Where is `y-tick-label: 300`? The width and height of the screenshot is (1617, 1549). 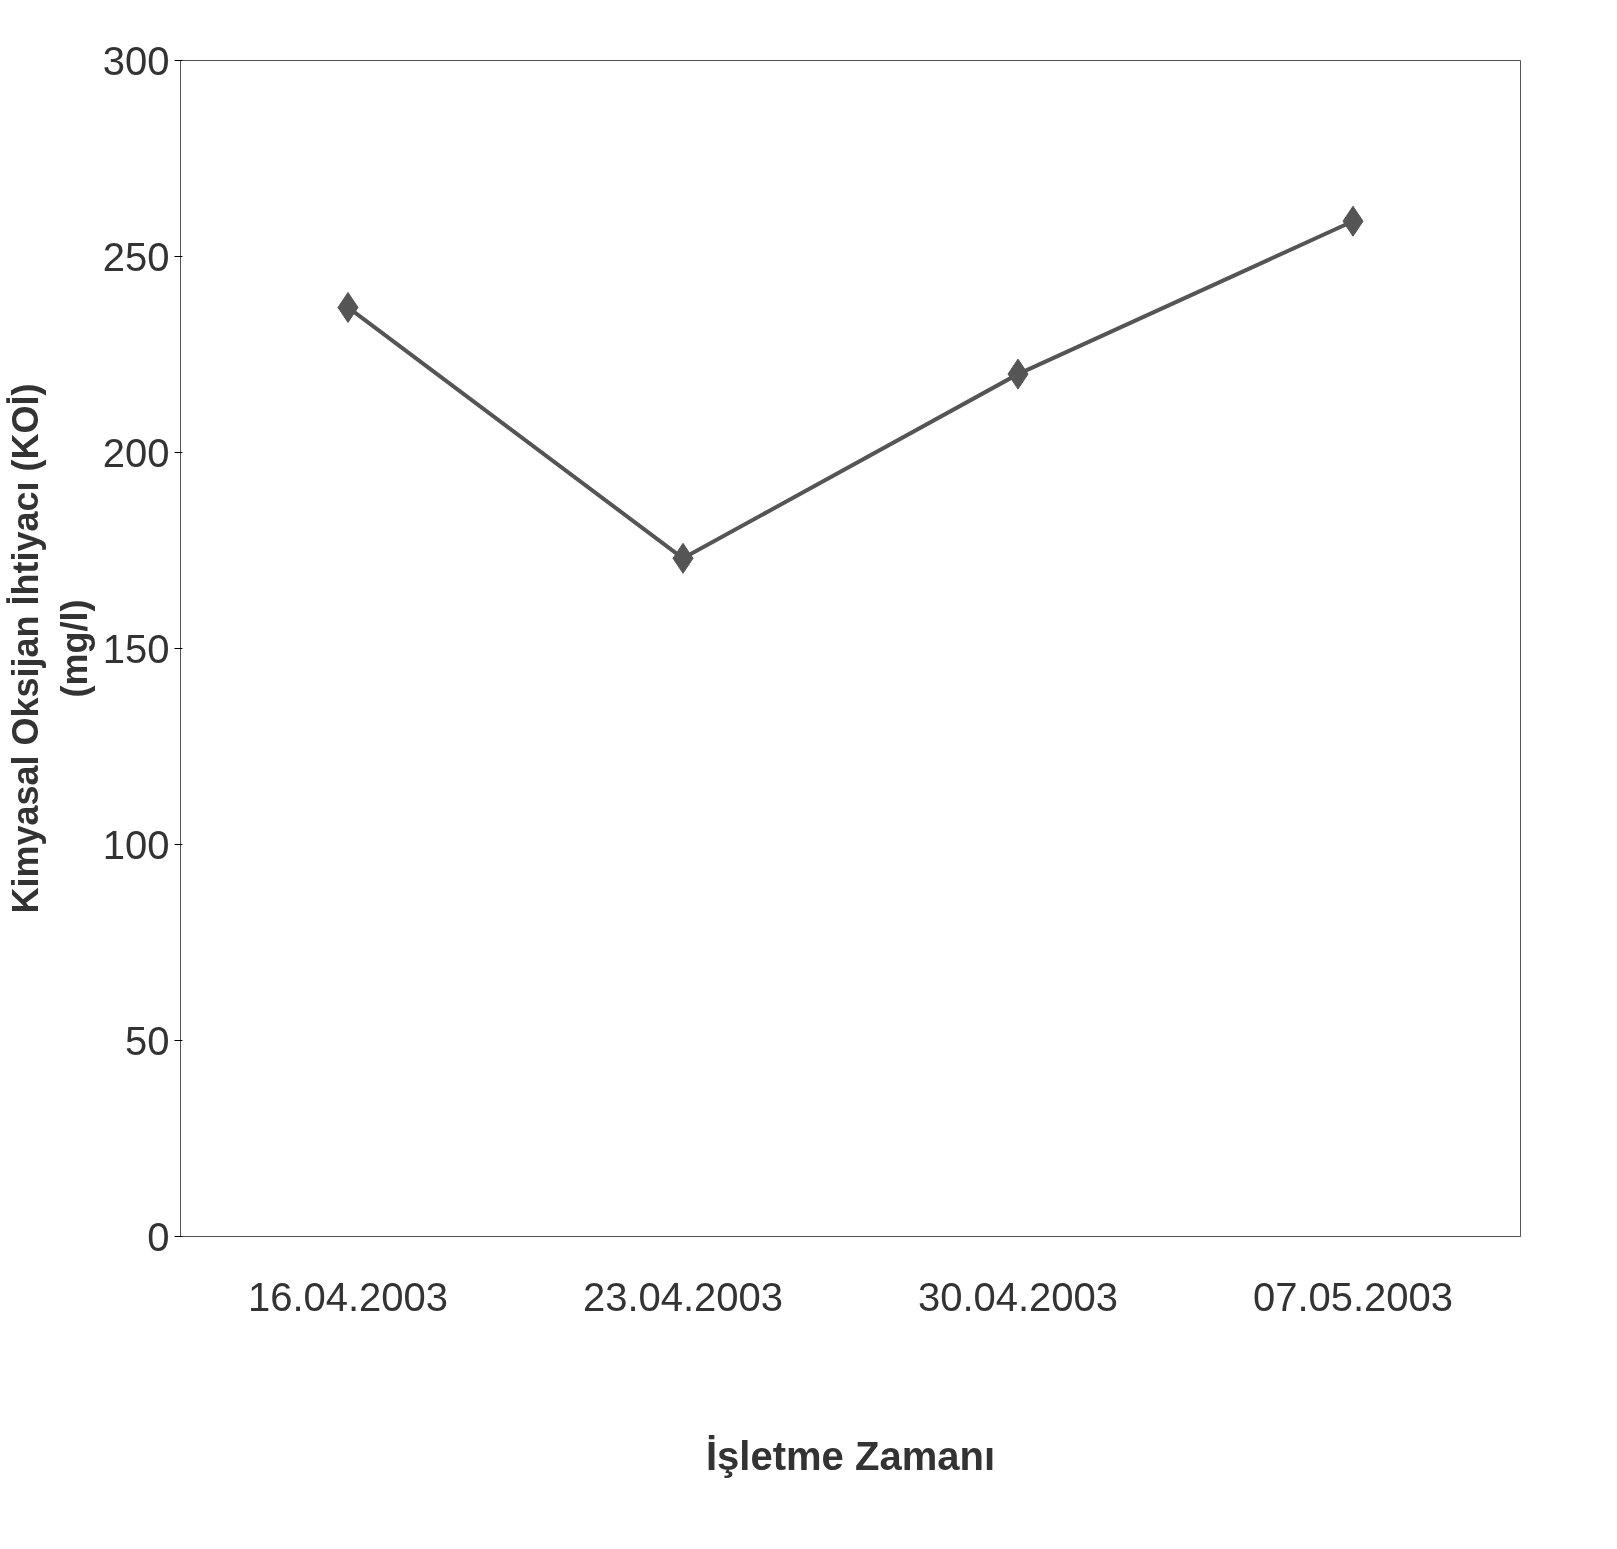
y-tick-label: 300 is located at coordinates (136, 60).